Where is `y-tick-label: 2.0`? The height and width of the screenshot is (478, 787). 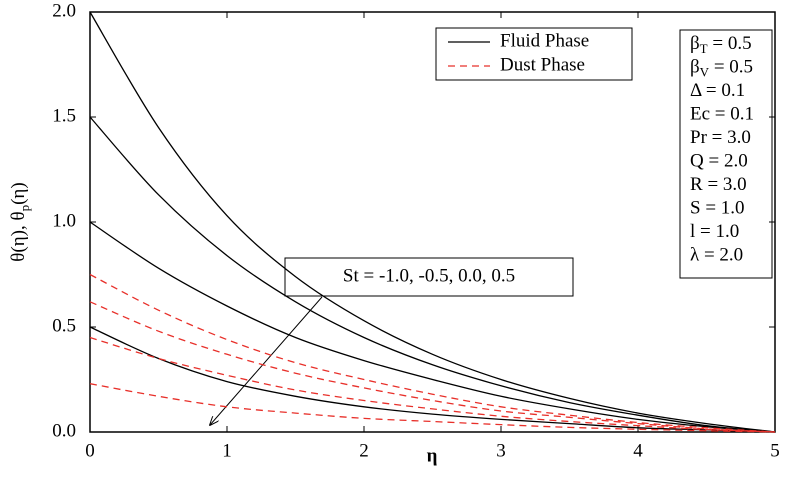 y-tick-label: 2.0 is located at coordinates (64, 10).